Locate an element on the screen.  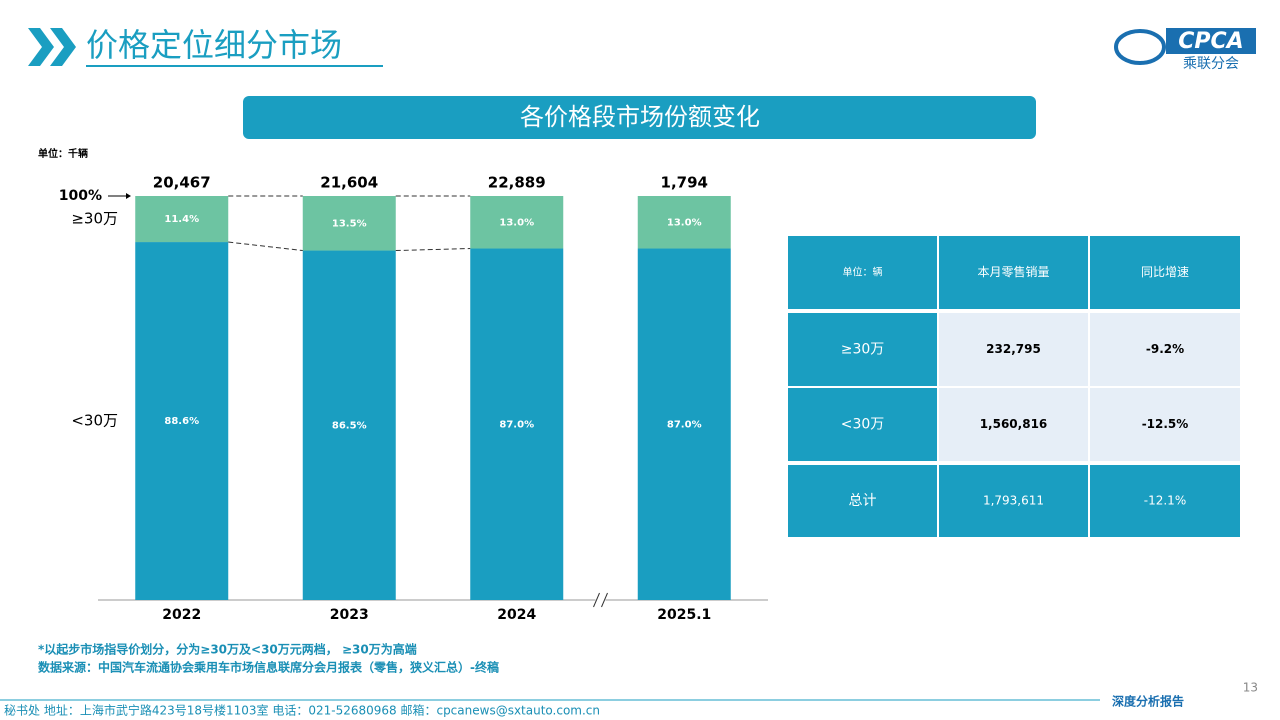
total-label: 1,794 is located at coordinates (684, 183).